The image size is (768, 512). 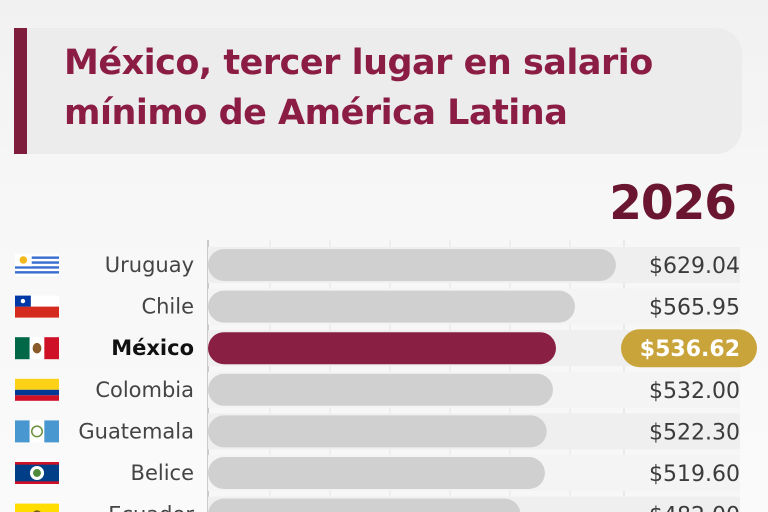 What do you see at coordinates (364, 505) in the screenshot?
I see `bar-ecuador` at bounding box center [364, 505].